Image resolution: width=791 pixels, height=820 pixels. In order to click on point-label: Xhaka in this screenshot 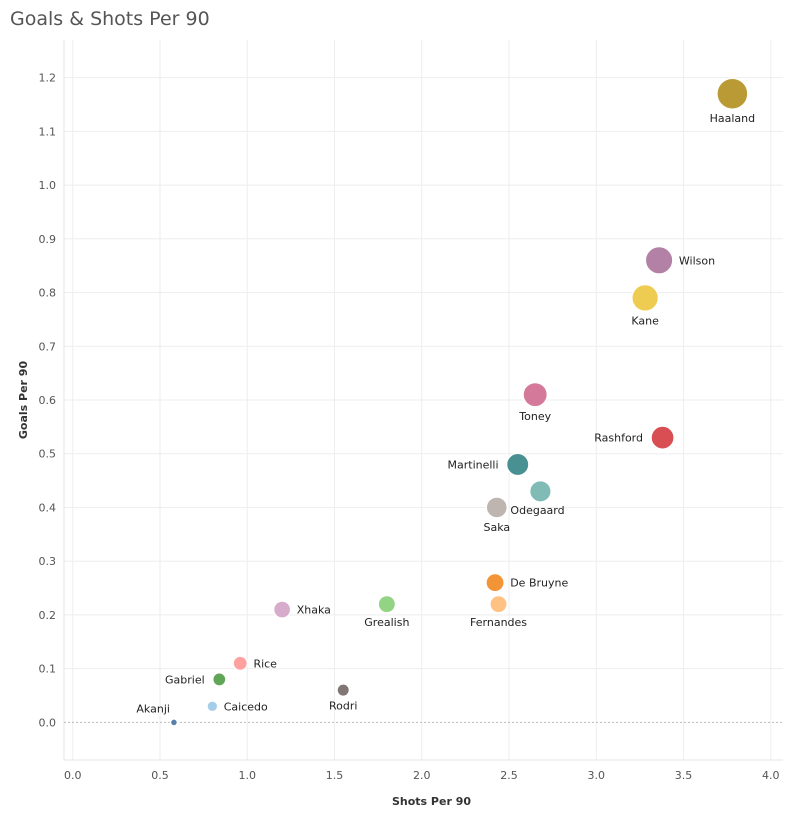, I will do `click(314, 610)`.